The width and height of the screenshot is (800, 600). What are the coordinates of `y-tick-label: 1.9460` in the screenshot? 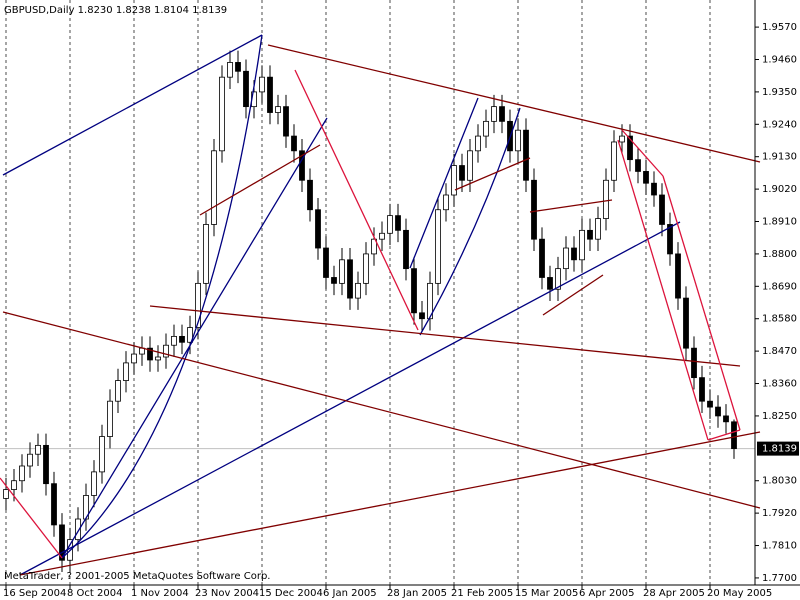 It's located at (779, 60).